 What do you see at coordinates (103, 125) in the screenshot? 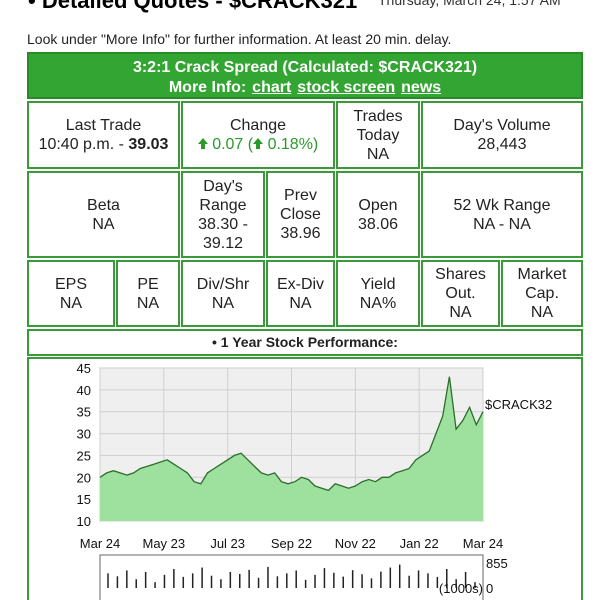
I see `label: Last Trade` at bounding box center [103, 125].